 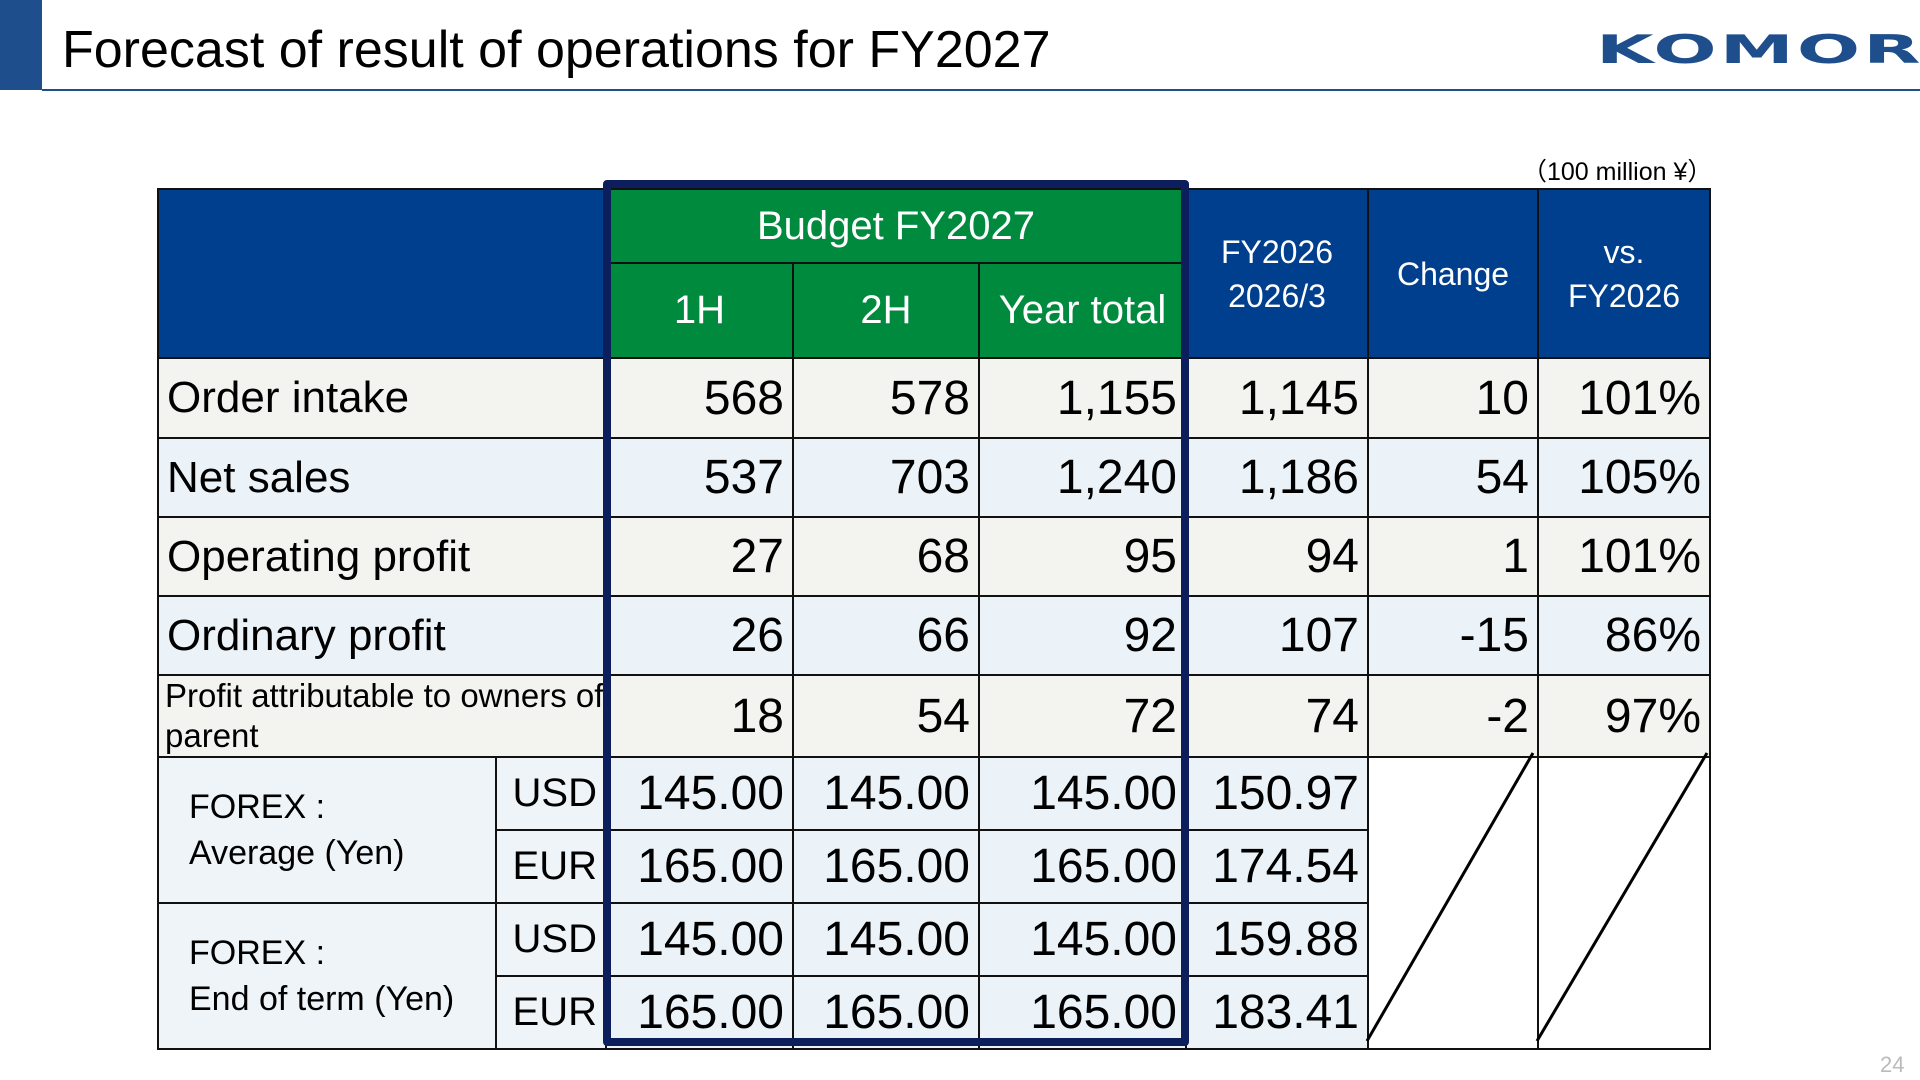 What do you see at coordinates (699, 556) in the screenshot?
I see `cell-1h: 27` at bounding box center [699, 556].